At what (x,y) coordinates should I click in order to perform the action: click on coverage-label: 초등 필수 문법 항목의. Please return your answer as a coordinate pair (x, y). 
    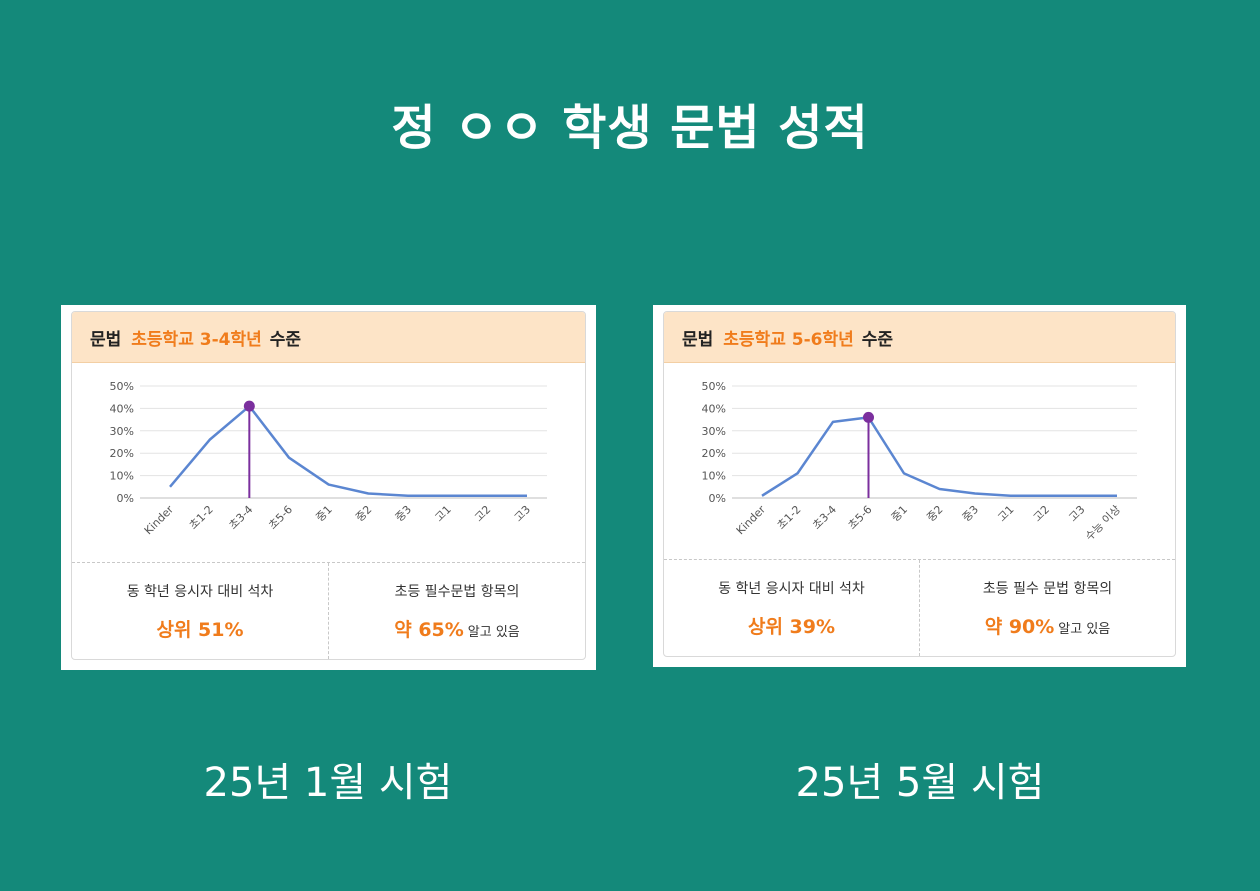
    Looking at the image, I should click on (1047, 588).